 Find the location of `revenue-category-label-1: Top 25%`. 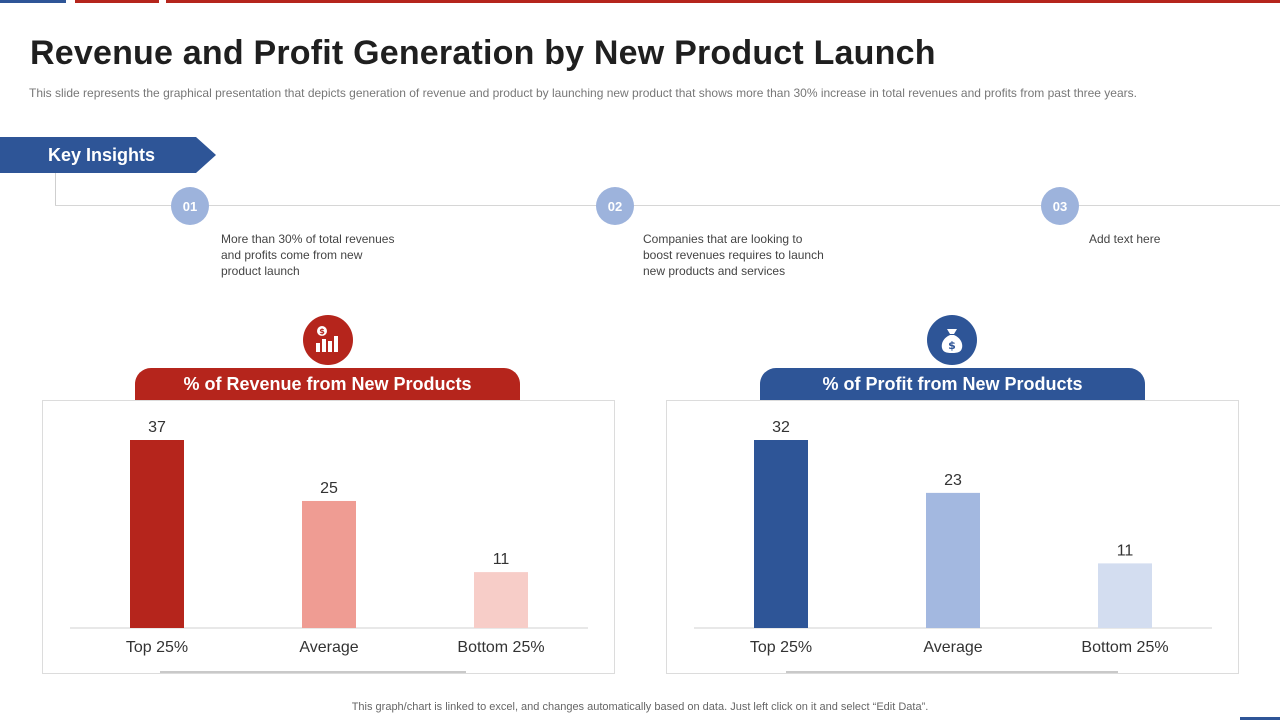

revenue-category-label-1: Top 25% is located at coordinates (157, 647).